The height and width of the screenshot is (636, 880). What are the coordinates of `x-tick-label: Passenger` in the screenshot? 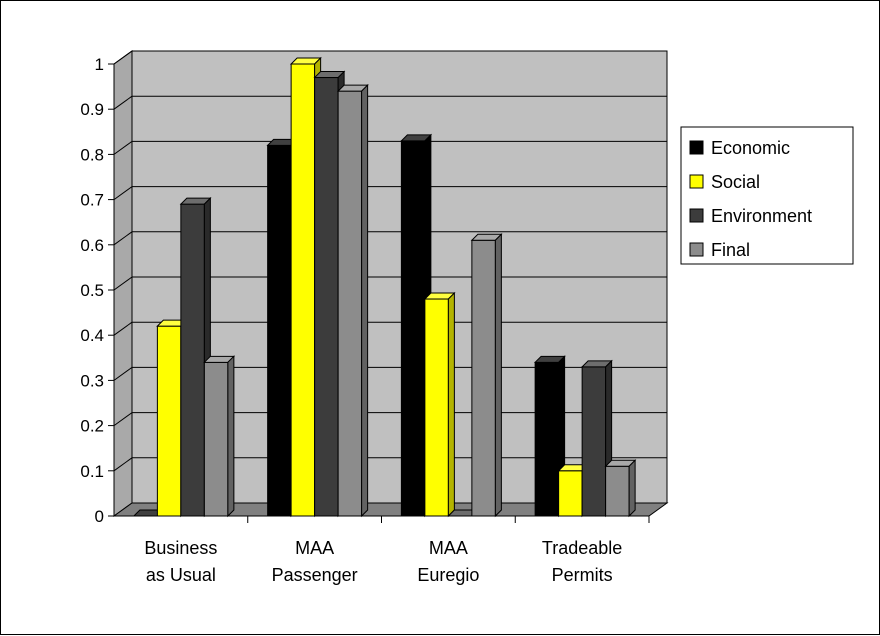 It's located at (315, 575).